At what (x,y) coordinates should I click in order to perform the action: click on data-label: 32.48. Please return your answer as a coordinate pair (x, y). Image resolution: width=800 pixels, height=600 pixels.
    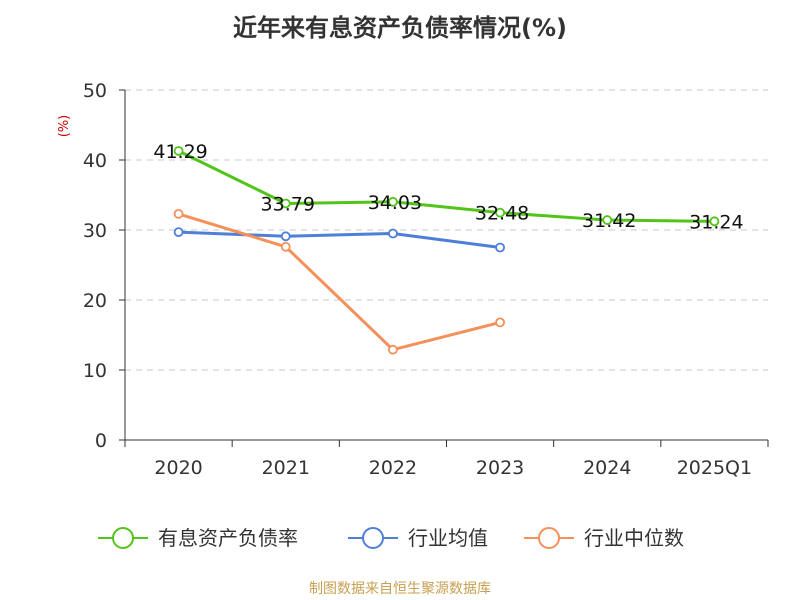
    Looking at the image, I should click on (502, 214).